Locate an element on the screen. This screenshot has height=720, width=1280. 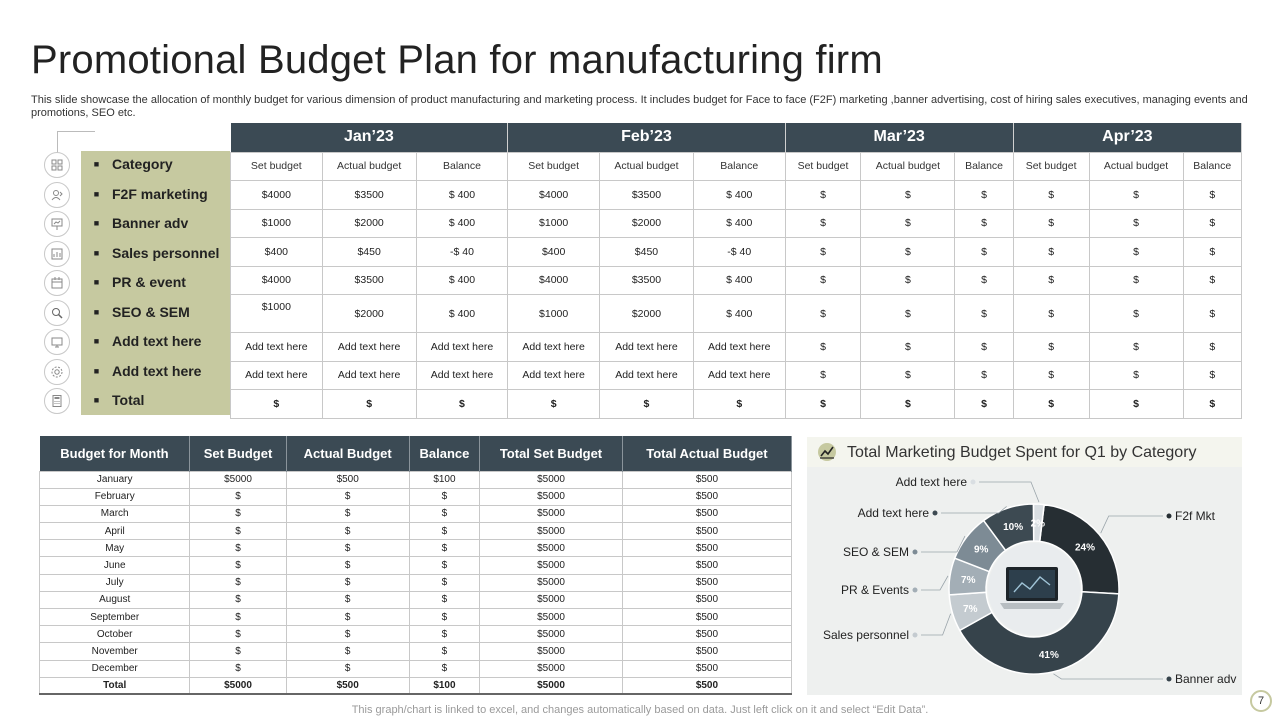
pie-category-label: PR & Events is located at coordinates (874, 590).